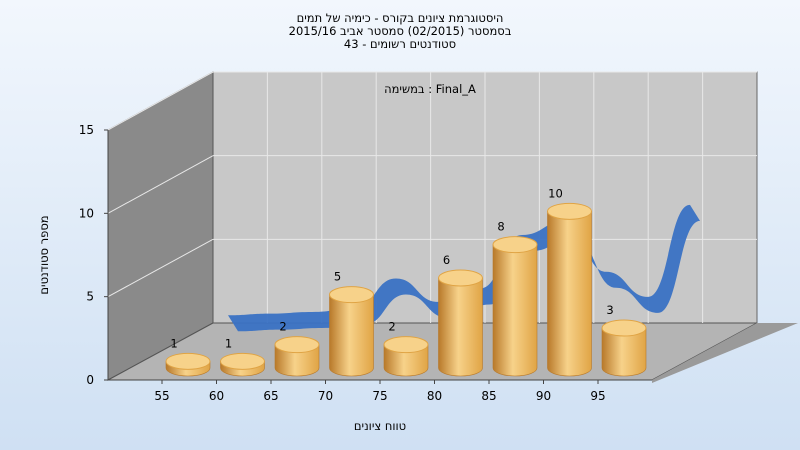 The width and height of the screenshot is (800, 450). I want to click on x-tick-label: 65, so click(270, 396).